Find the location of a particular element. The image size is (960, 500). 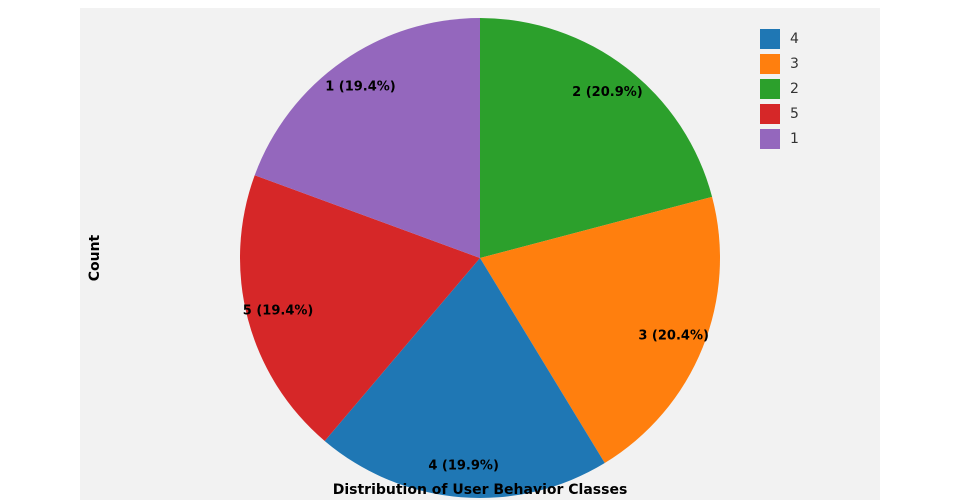

legend-item: 1 is located at coordinates (779, 138).